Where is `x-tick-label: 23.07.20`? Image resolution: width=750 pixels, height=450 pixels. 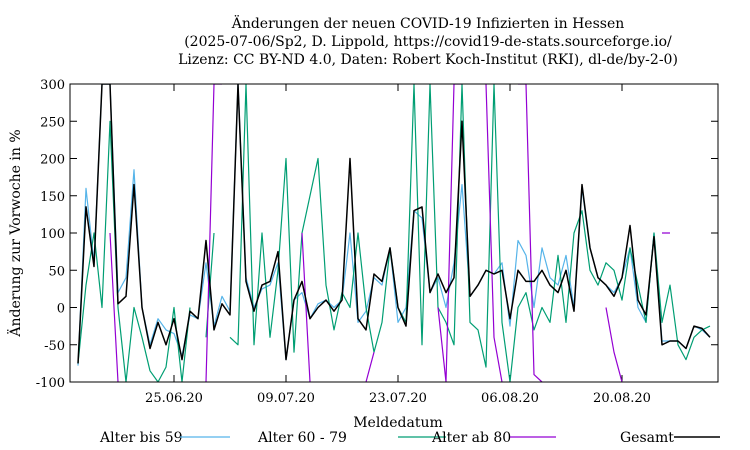 x-tick-label: 23.07.20 is located at coordinates (398, 398).